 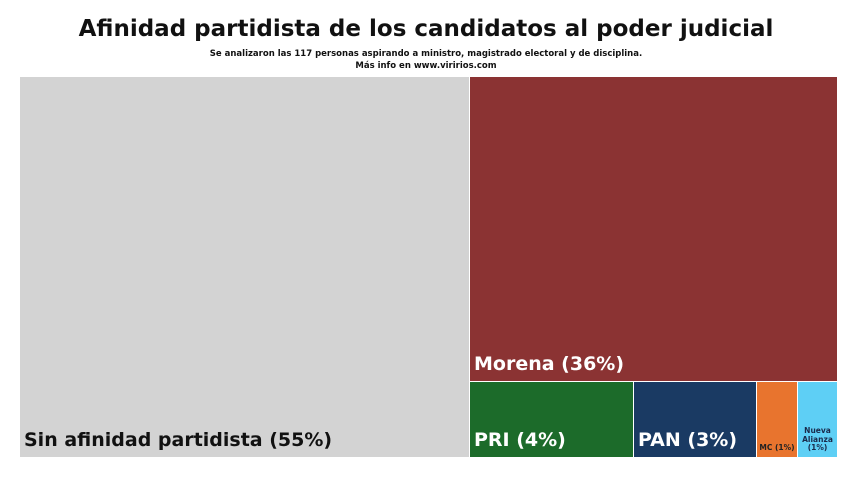 What do you see at coordinates (426, 66) in the screenshot?
I see `chart-subtitle-source: Más info en www.viririos.com` at bounding box center [426, 66].